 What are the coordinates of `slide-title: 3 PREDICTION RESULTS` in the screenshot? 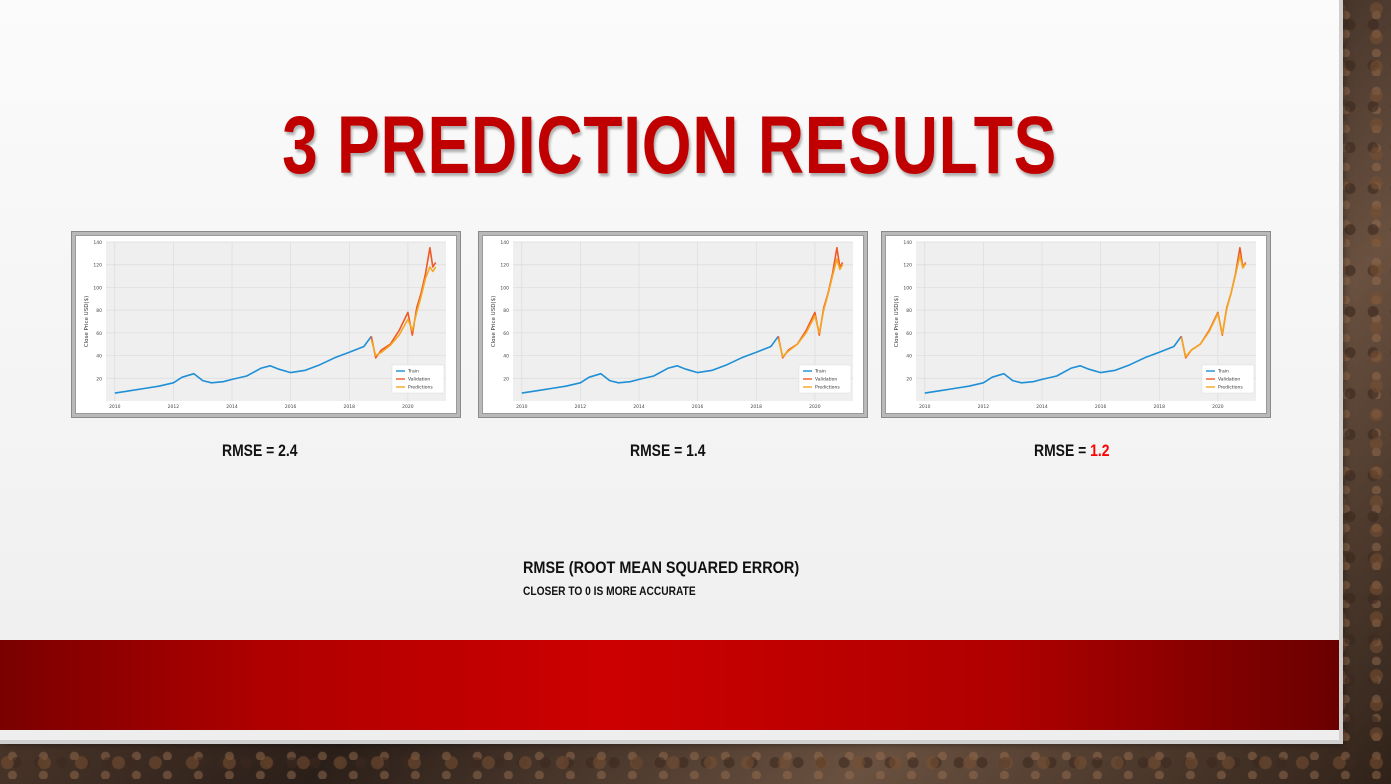 It's located at (670, 145).